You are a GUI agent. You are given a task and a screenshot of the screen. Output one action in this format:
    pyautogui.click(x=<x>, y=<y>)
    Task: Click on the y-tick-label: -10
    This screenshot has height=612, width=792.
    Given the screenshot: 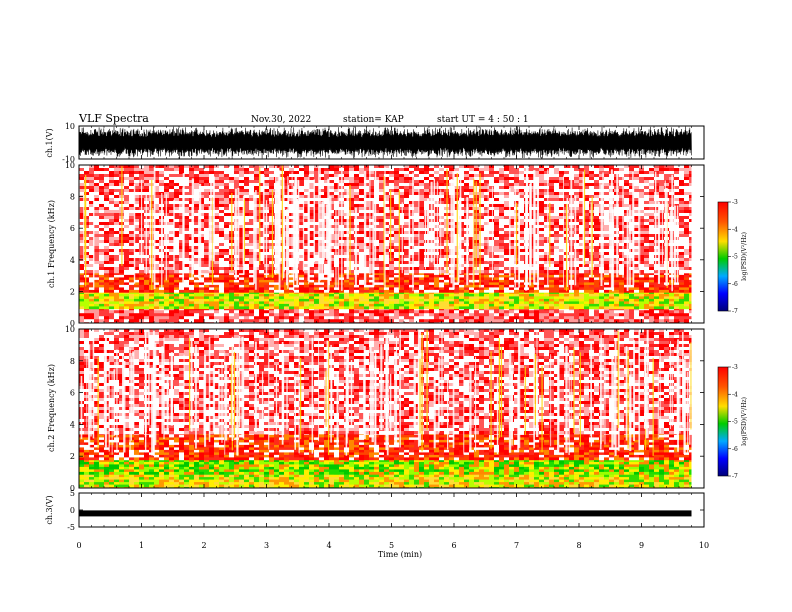 What is the action you would take?
    pyautogui.click(x=68, y=159)
    